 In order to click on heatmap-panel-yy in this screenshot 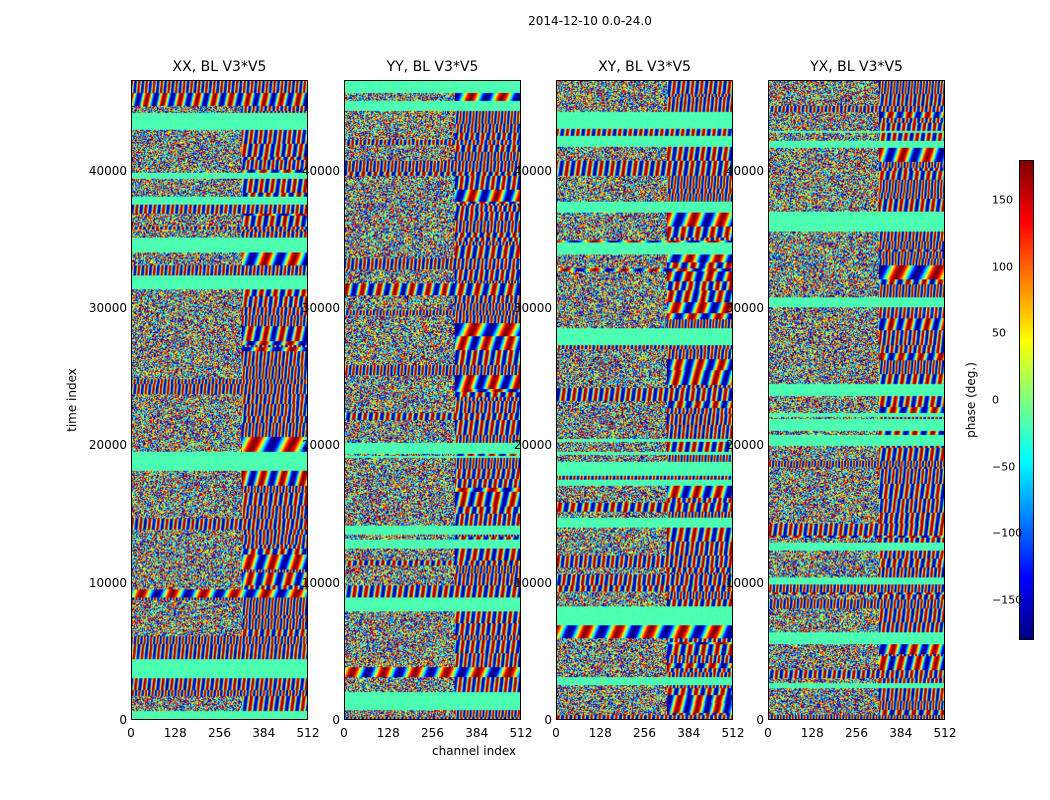, I will do `click(432, 400)`.